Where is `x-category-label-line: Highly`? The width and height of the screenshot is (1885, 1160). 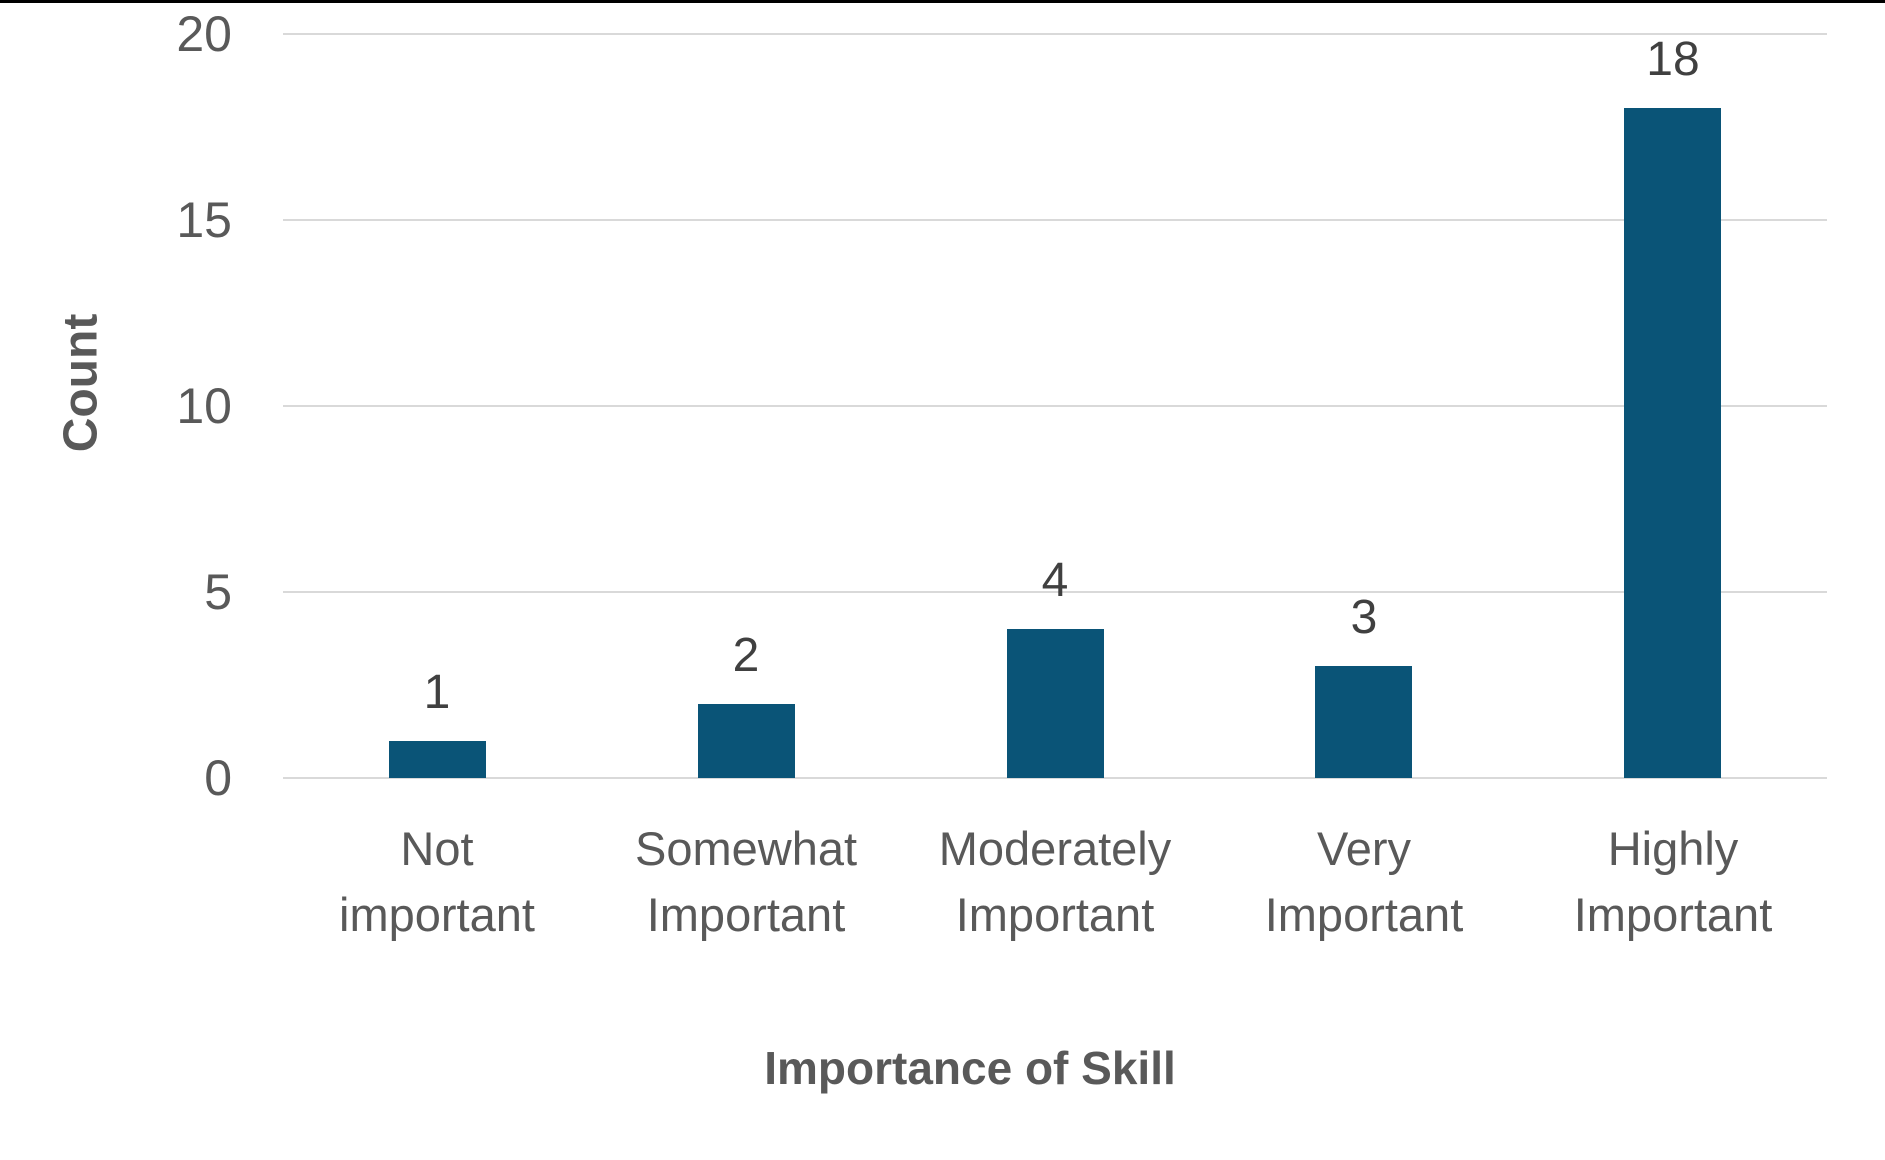 x-category-label-line: Highly is located at coordinates (1673, 848).